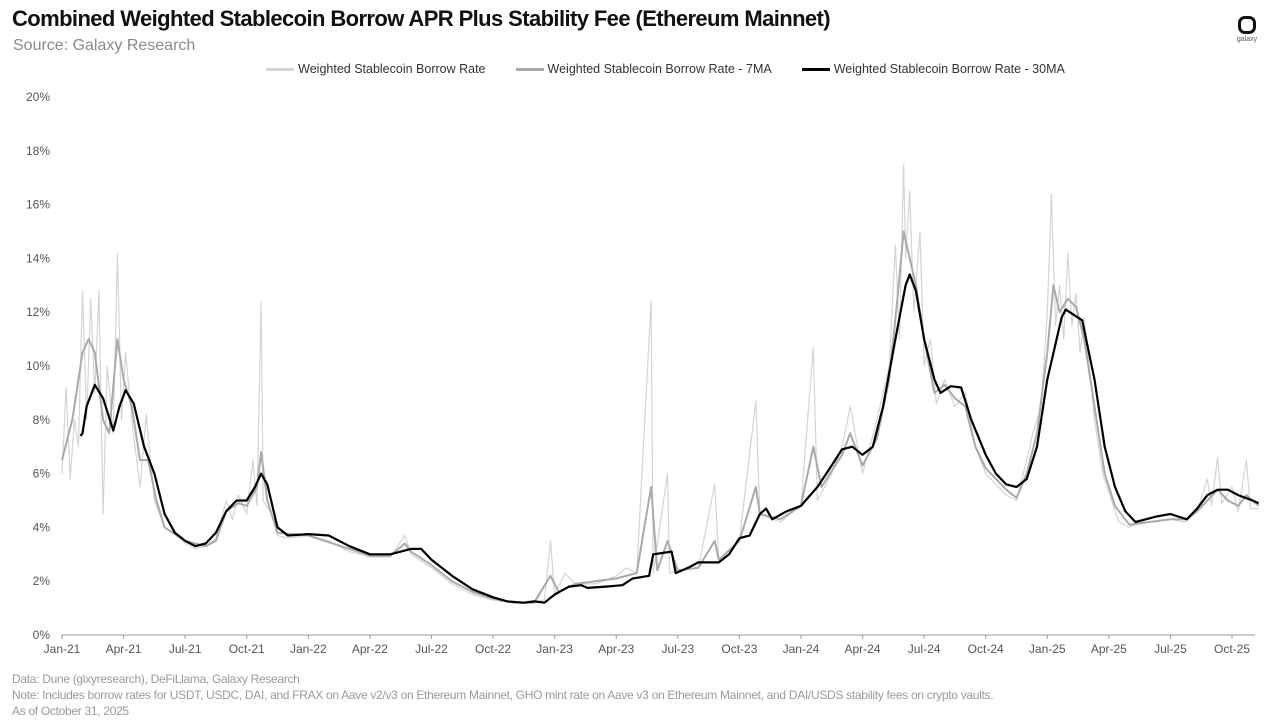 The image size is (1271, 725). What do you see at coordinates (185, 649) in the screenshot?
I see `x-tick-label: Jul-21` at bounding box center [185, 649].